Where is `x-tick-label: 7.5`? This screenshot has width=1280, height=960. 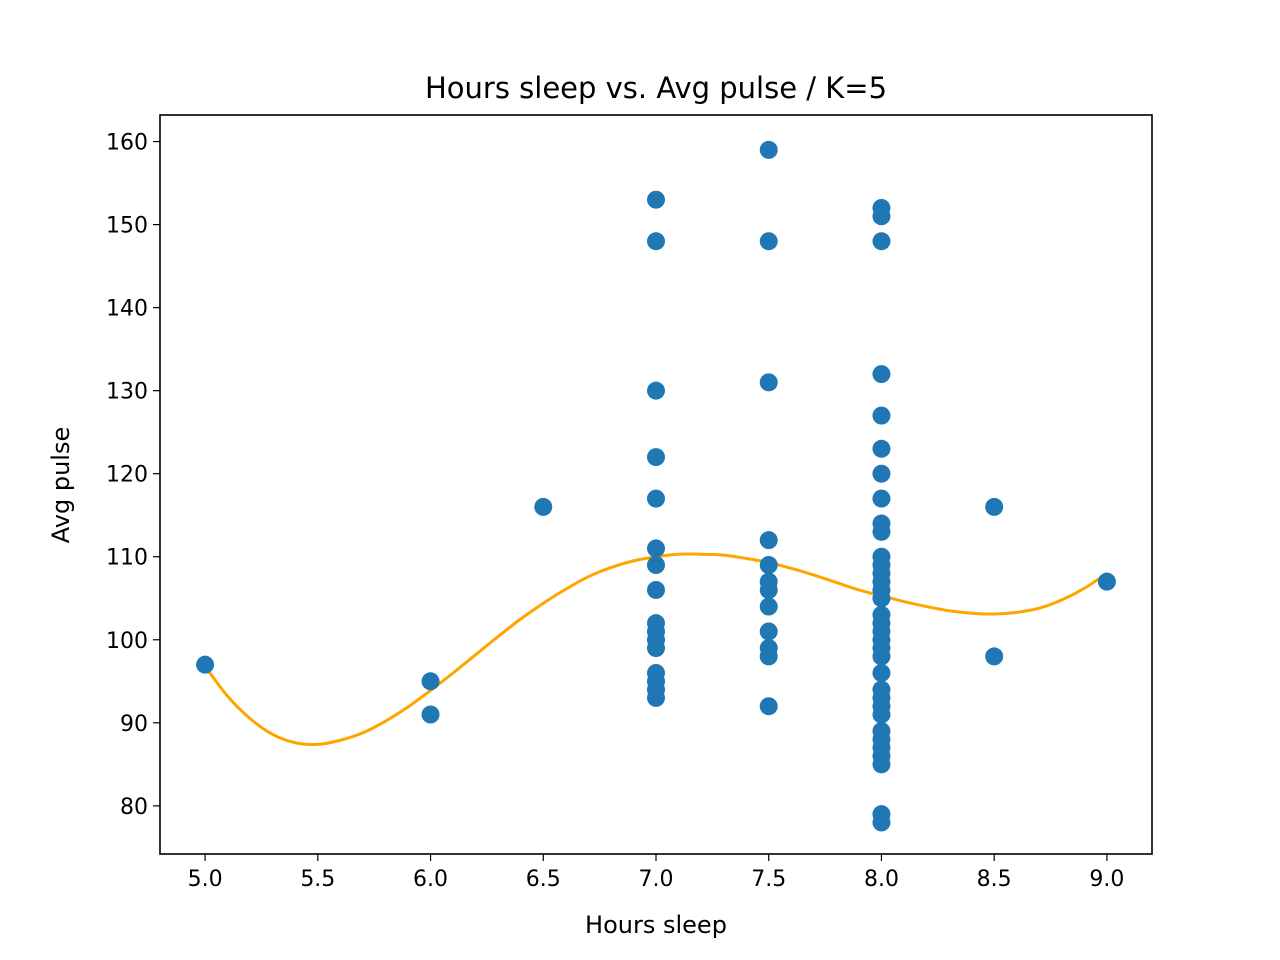 x-tick-label: 7.5 is located at coordinates (768, 879).